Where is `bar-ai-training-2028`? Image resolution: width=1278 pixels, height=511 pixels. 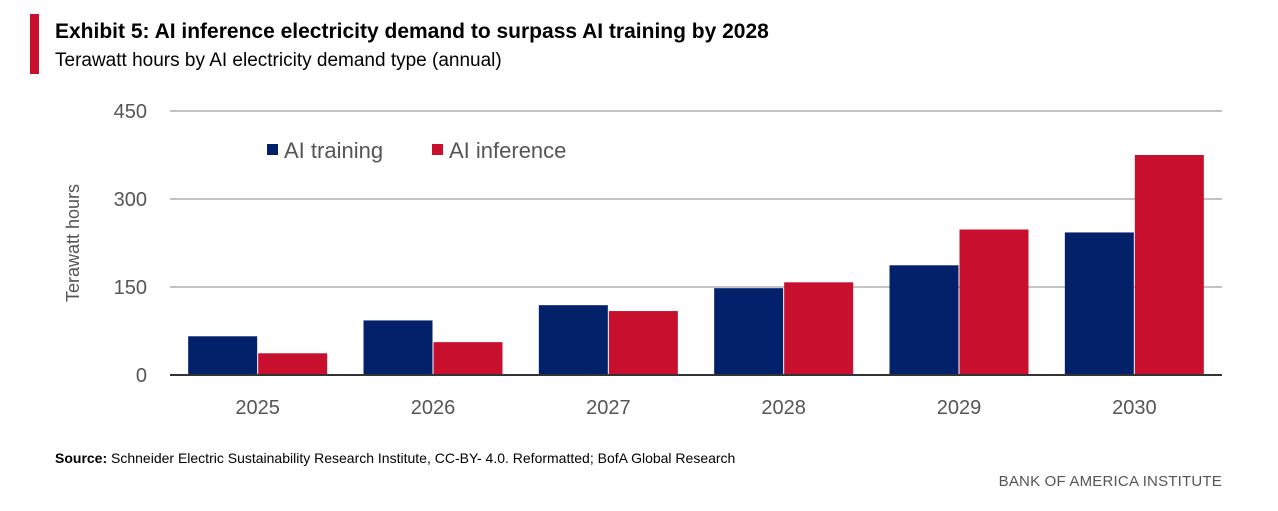 bar-ai-training-2028 is located at coordinates (749, 331).